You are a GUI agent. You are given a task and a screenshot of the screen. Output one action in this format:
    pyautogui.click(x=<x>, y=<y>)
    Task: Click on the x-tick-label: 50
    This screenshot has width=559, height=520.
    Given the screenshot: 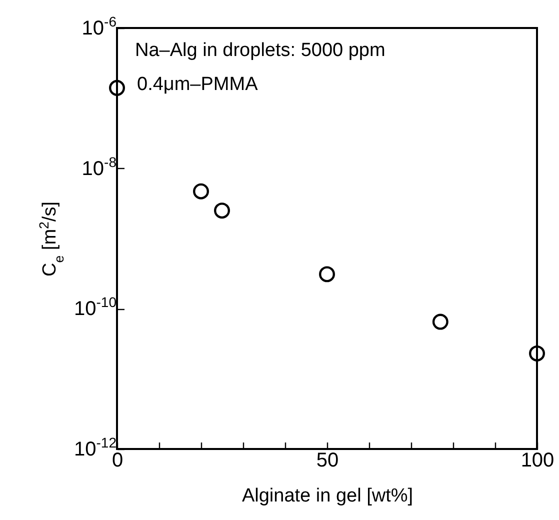 What is the action you would take?
    pyautogui.click(x=327, y=461)
    